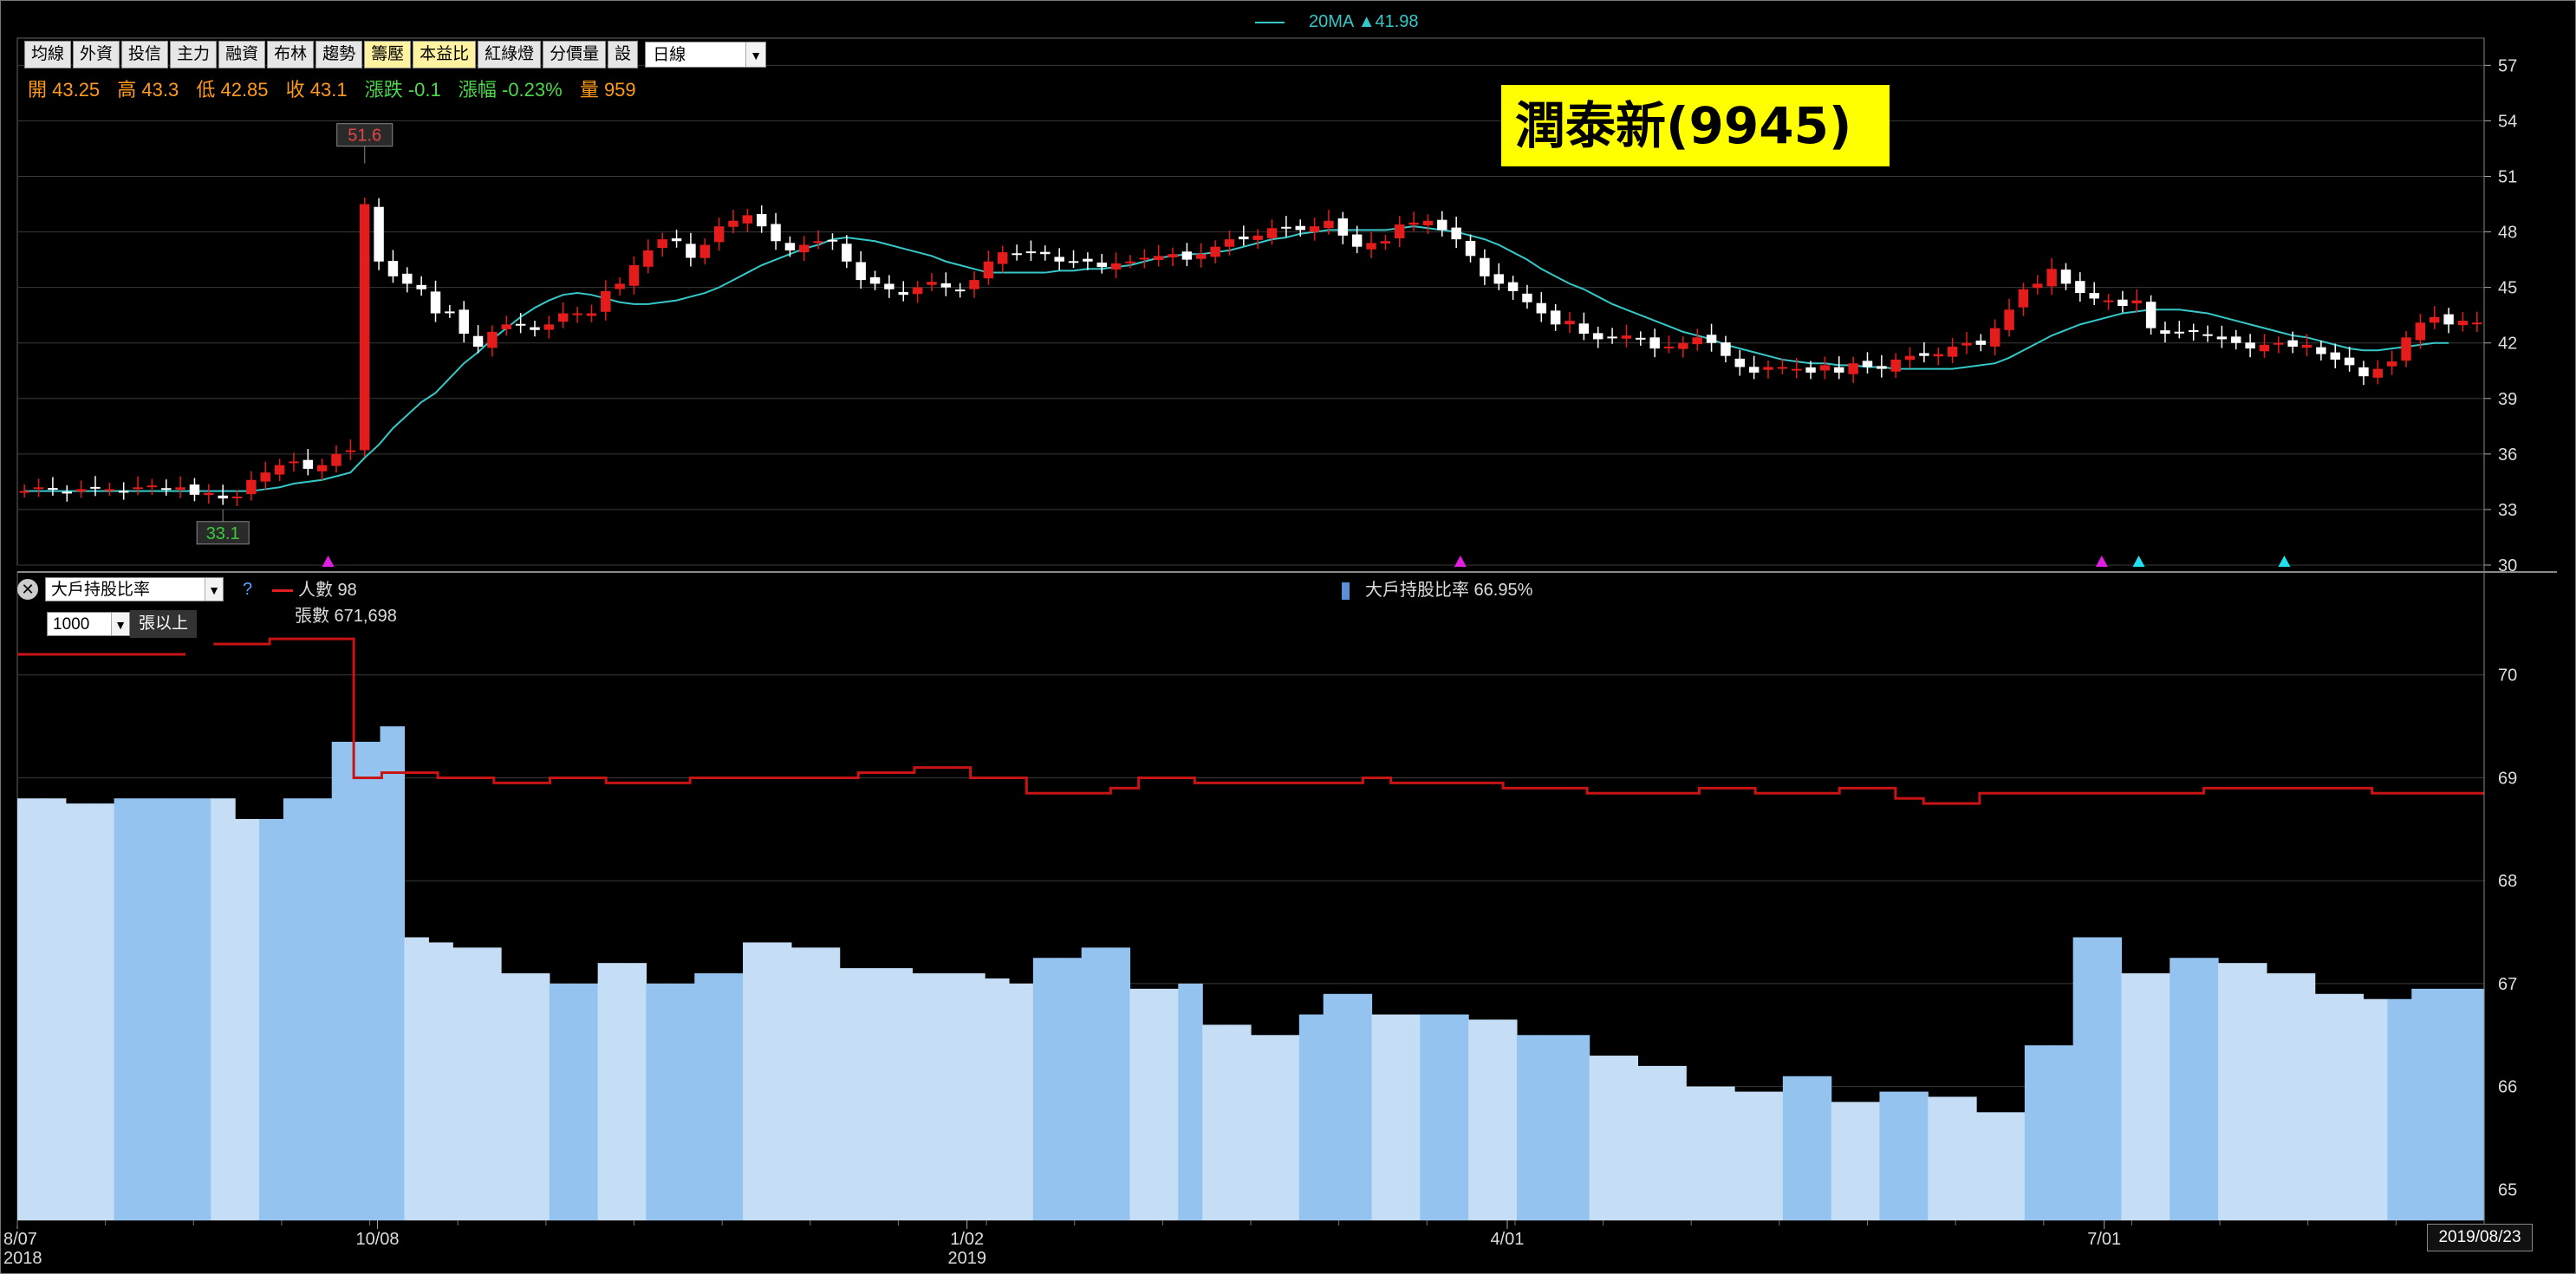 The width and height of the screenshot is (2576, 1274). Describe the element at coordinates (291, 54) in the screenshot. I see `toolbar-button-5: 布林` at that location.